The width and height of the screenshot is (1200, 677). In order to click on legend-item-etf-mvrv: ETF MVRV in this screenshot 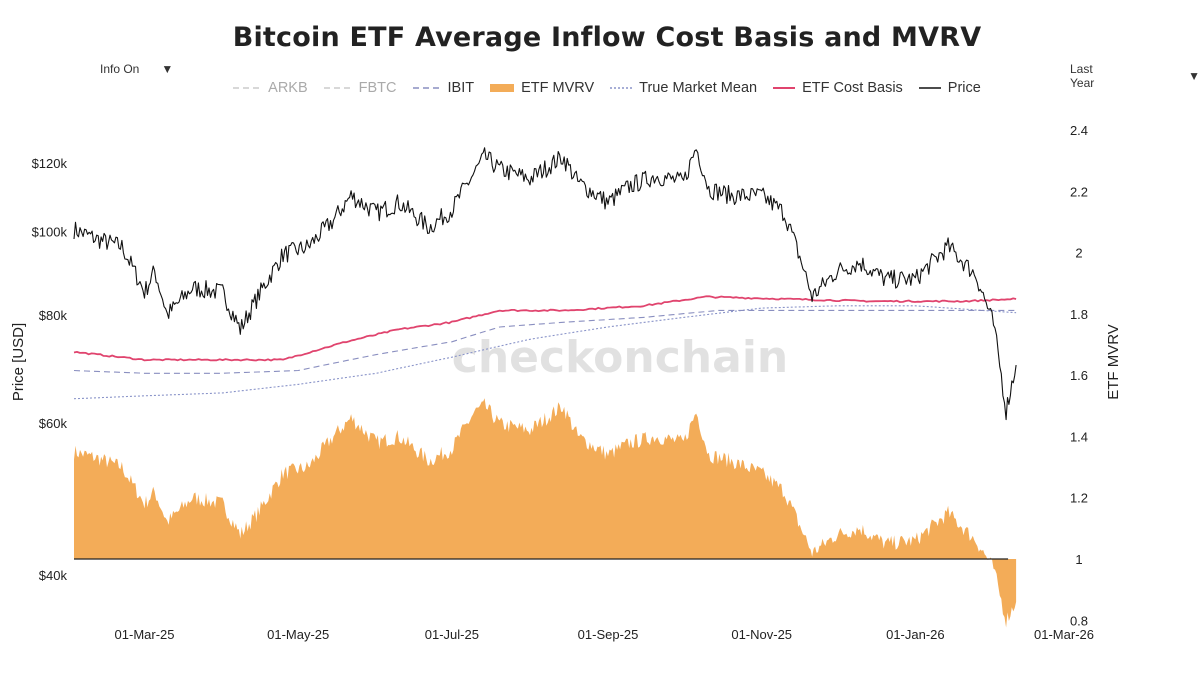, I will do `click(542, 88)`.